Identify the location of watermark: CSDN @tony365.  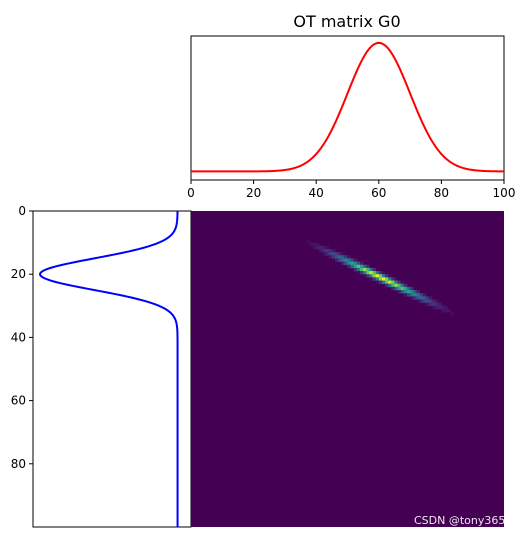
(459, 520).